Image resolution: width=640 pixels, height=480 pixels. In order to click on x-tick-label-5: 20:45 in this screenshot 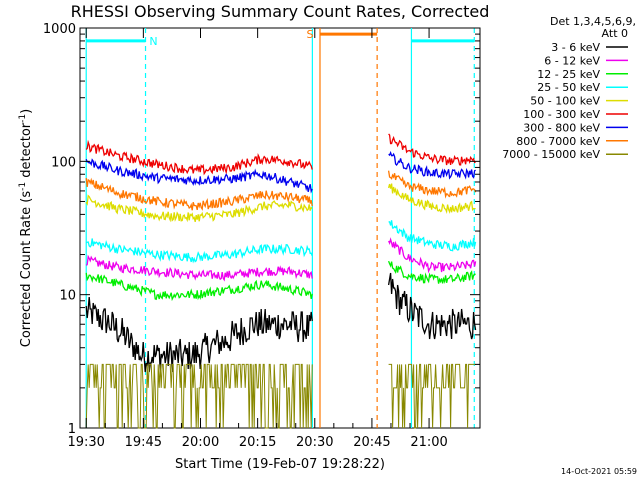, I will do `click(371, 442)`.